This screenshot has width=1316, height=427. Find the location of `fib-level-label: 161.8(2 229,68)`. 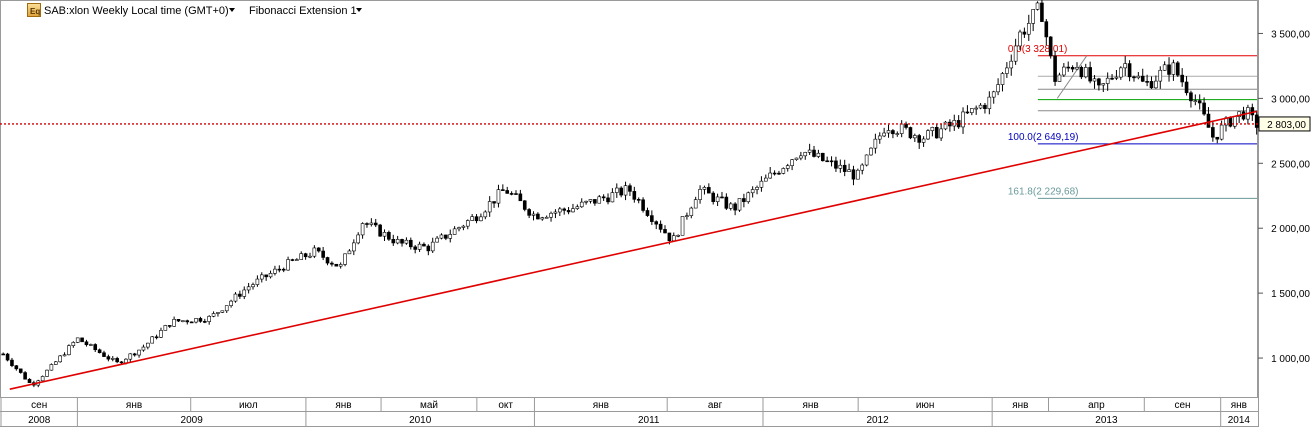

fib-level-label: 161.8(2 229,68) is located at coordinates (1043, 191).